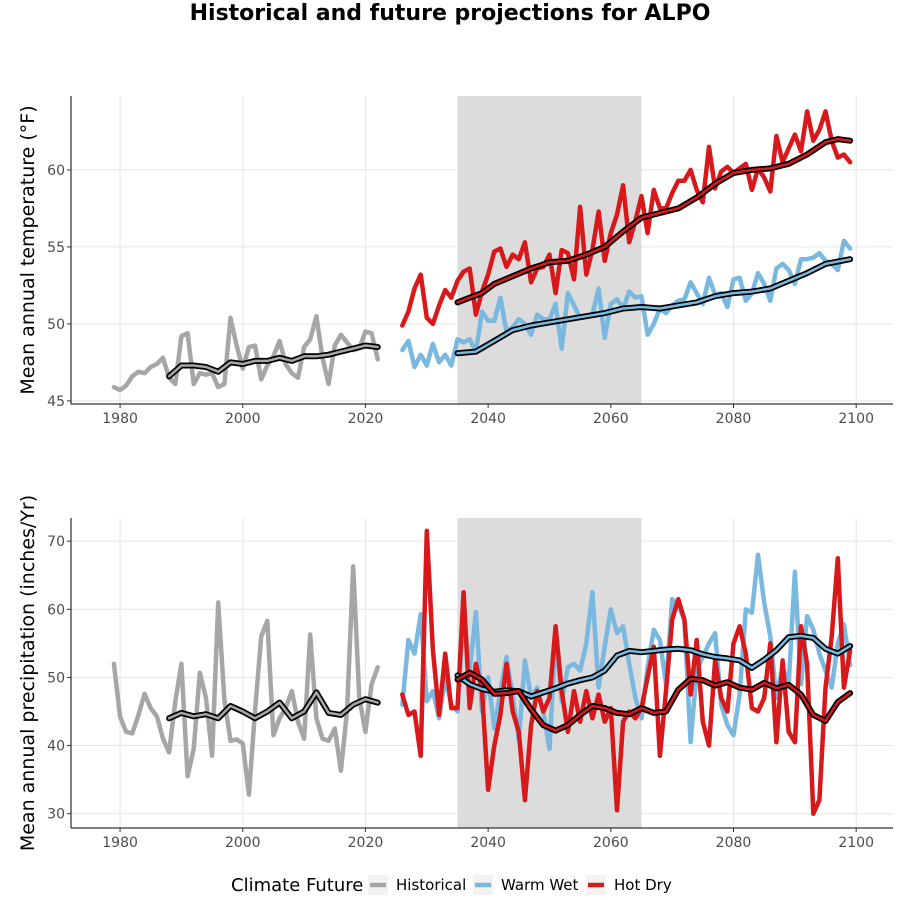 Image resolution: width=900 pixels, height=900 pixels. What do you see at coordinates (56, 747) in the screenshot?
I see `y-tick-label: 40` at bounding box center [56, 747].